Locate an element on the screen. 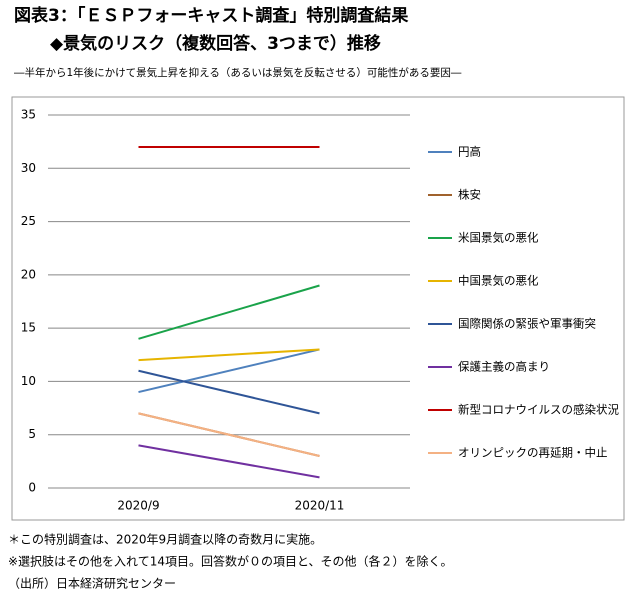 Image resolution: width=640 pixels, height=605 pixels. footnote: （出所）日本経済研究センター is located at coordinates (92, 583).